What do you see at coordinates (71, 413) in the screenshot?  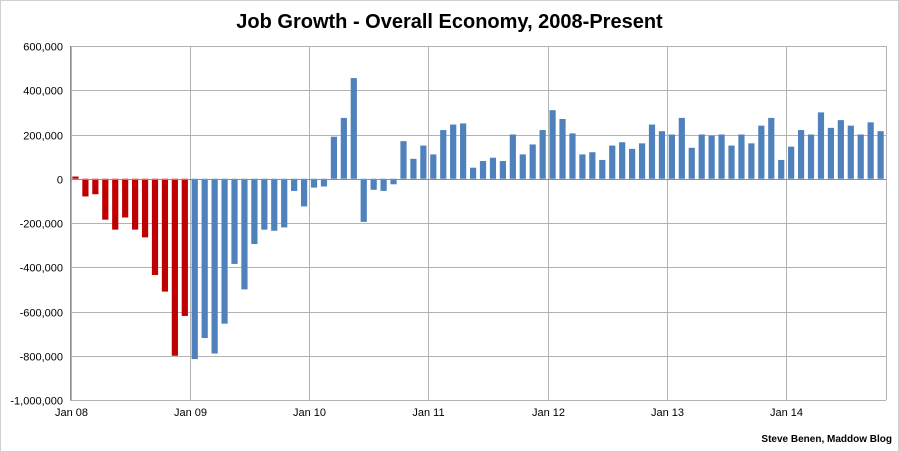 I see `x-tick-label: Jan 08` at bounding box center [71, 413].